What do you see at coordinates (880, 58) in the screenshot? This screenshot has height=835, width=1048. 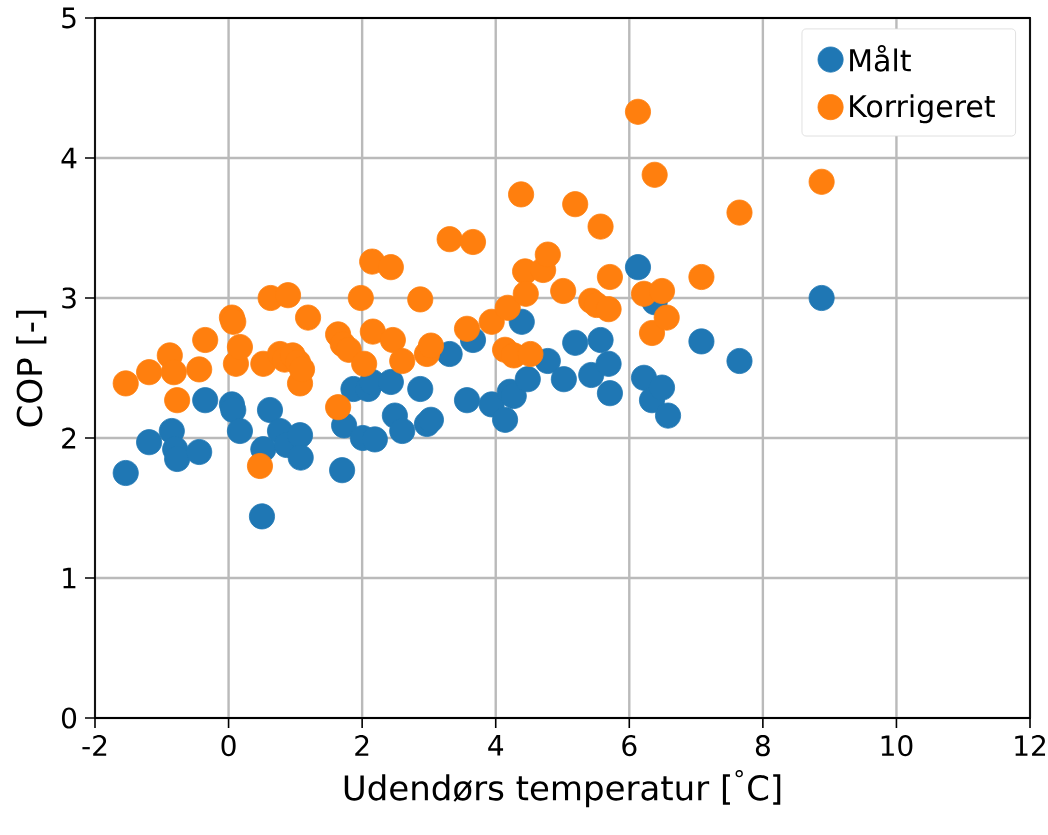 I see `legend-label: Målt` at bounding box center [880, 58].